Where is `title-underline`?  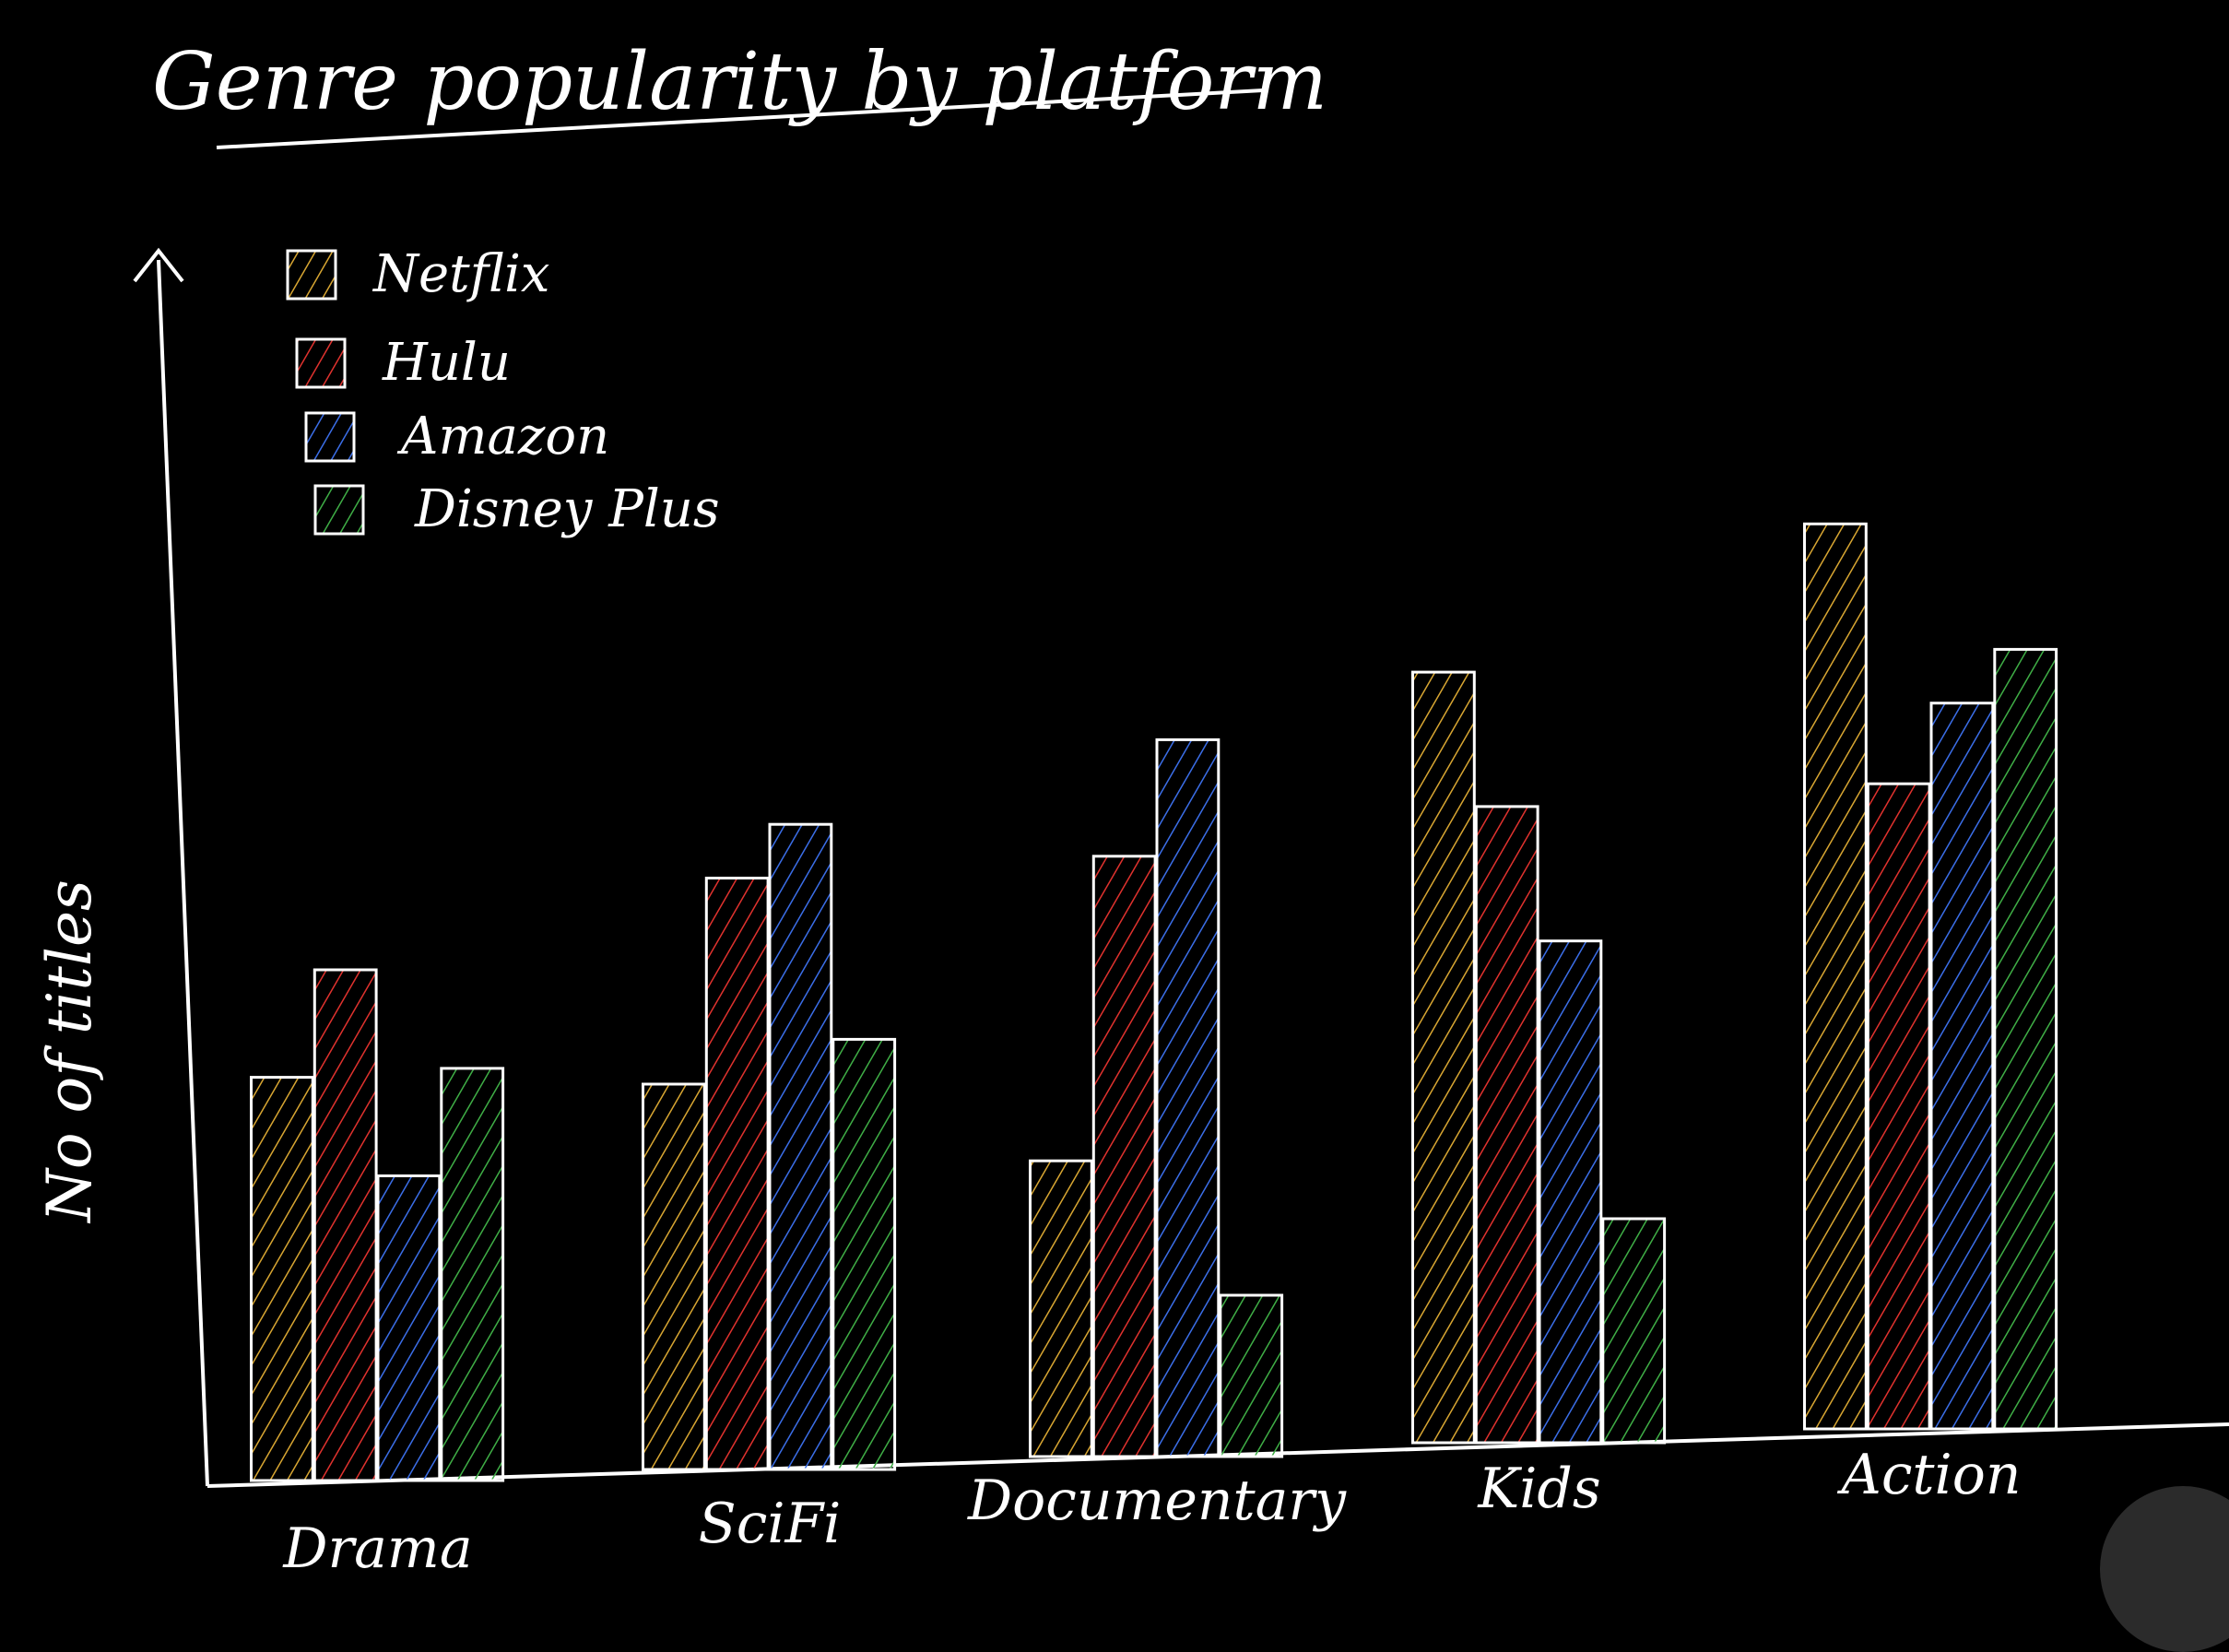 title-underline is located at coordinates (740, 118).